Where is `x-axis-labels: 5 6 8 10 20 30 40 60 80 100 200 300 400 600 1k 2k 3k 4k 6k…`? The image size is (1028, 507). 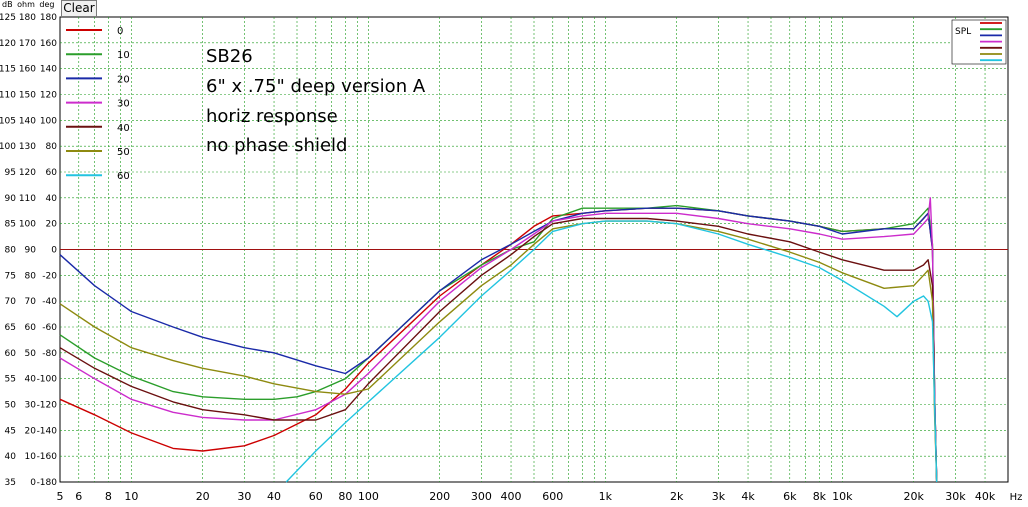 x-axis-labels: 5 6 8 10 20 30 40 60 80 100 200 300 400 600 1k 2k 3k 4k 6k… is located at coordinates (526, 496).